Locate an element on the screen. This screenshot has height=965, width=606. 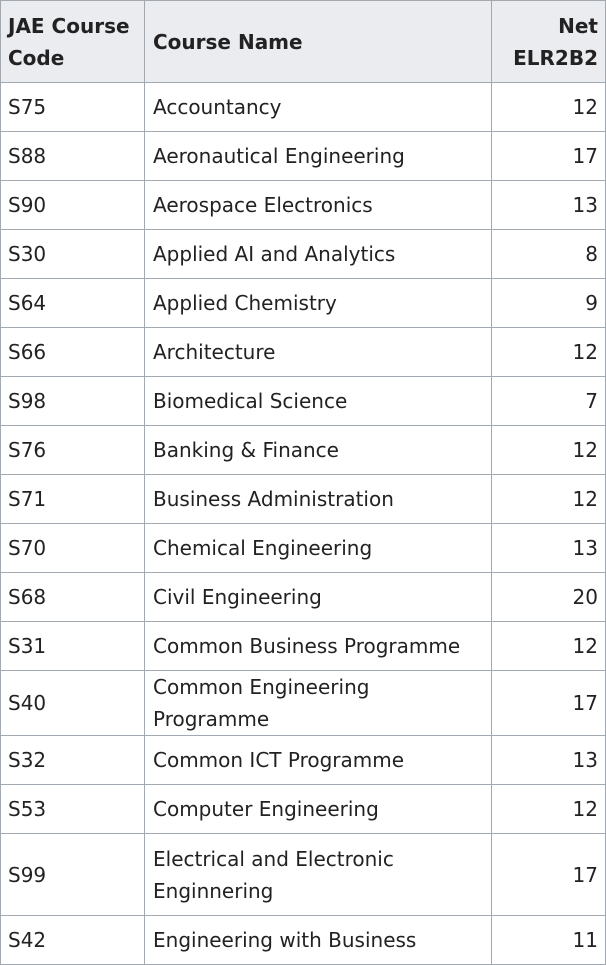
course-name-cell: Banking & Finance is located at coordinates (318, 450).